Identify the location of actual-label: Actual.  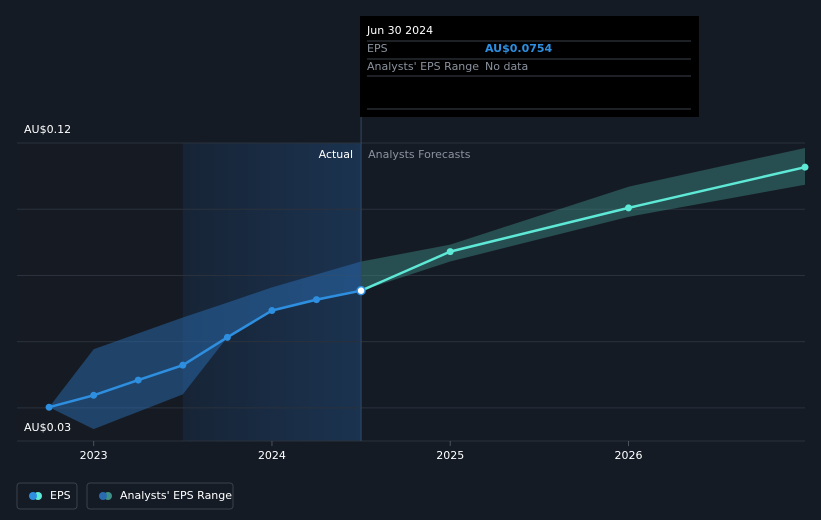
(336, 154).